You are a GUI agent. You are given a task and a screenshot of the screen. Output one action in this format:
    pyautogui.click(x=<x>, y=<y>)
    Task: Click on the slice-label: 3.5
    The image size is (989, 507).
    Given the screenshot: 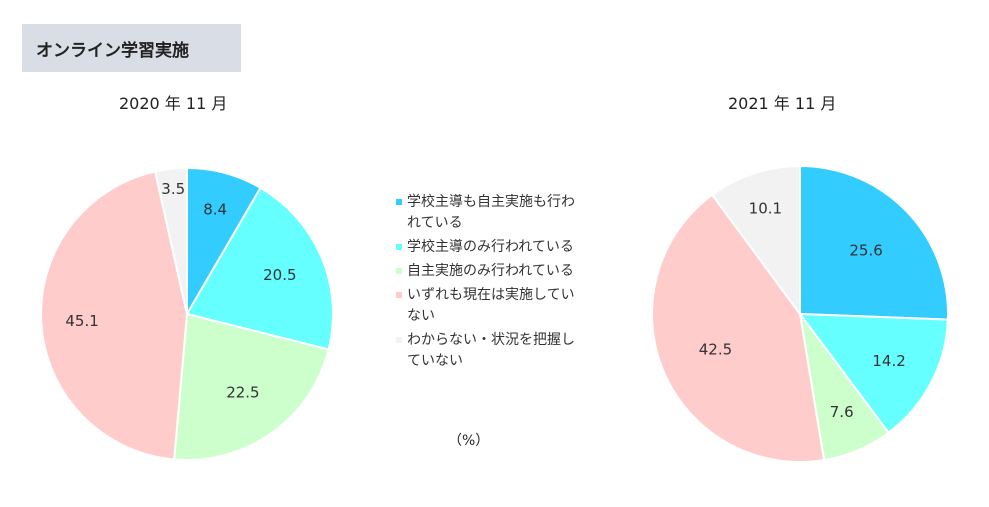 What is the action you would take?
    pyautogui.click(x=173, y=189)
    